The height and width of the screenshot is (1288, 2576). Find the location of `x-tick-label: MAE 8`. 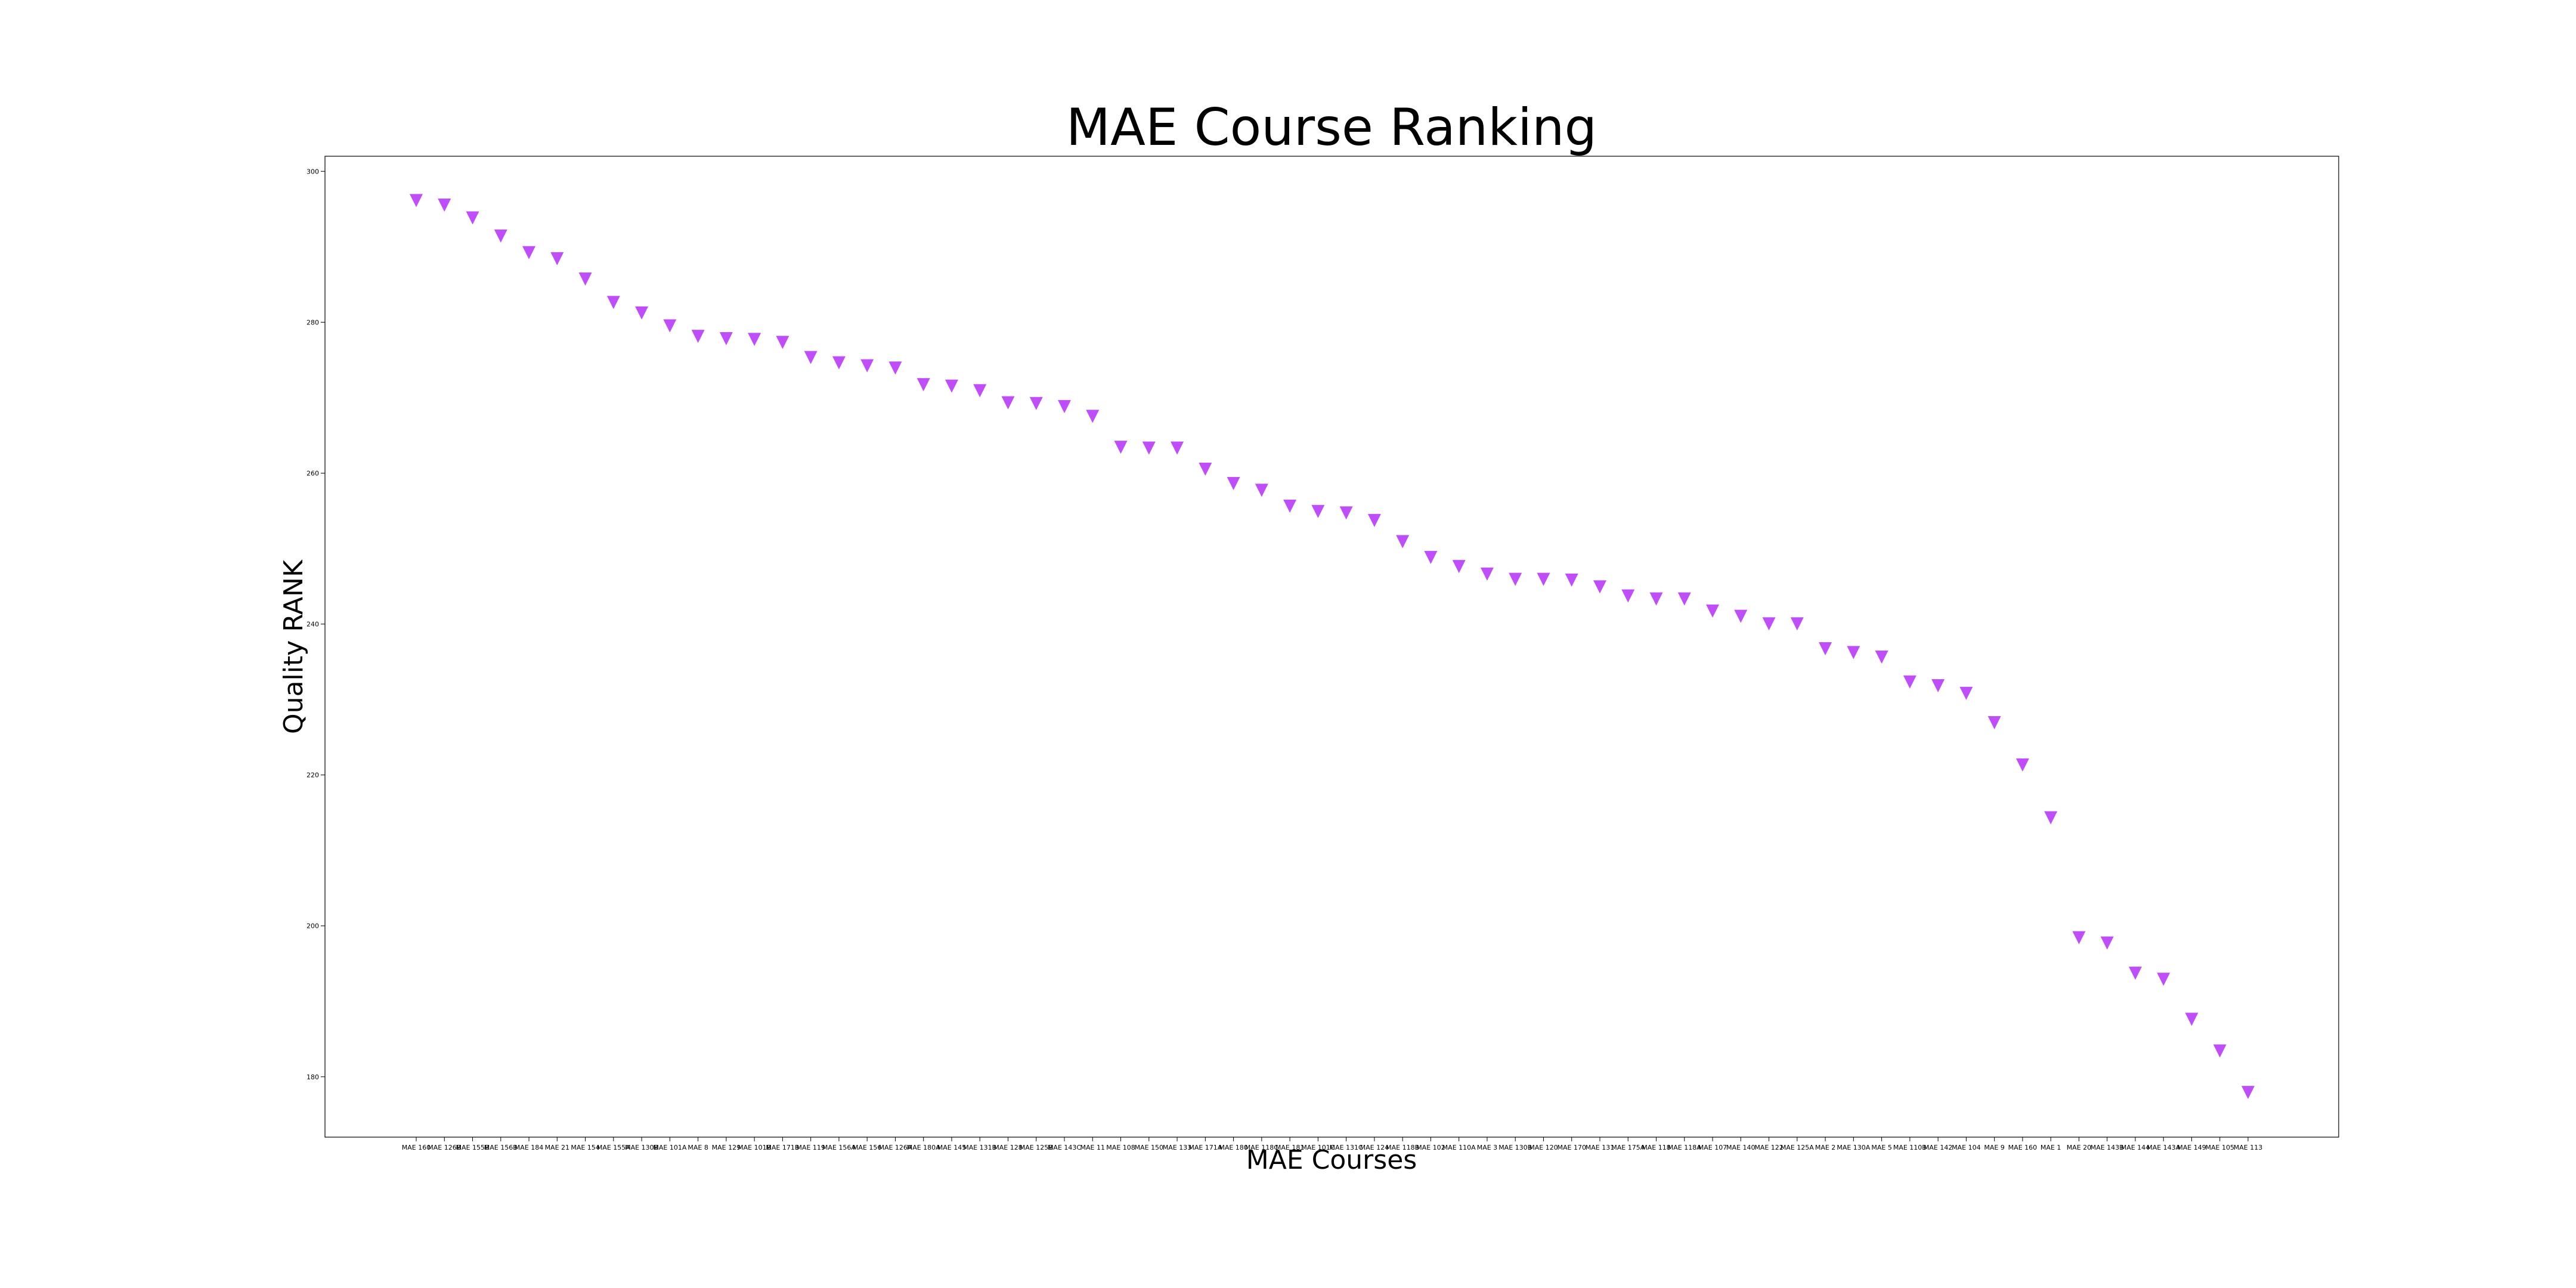

x-tick-label: MAE 8 is located at coordinates (698, 1147).